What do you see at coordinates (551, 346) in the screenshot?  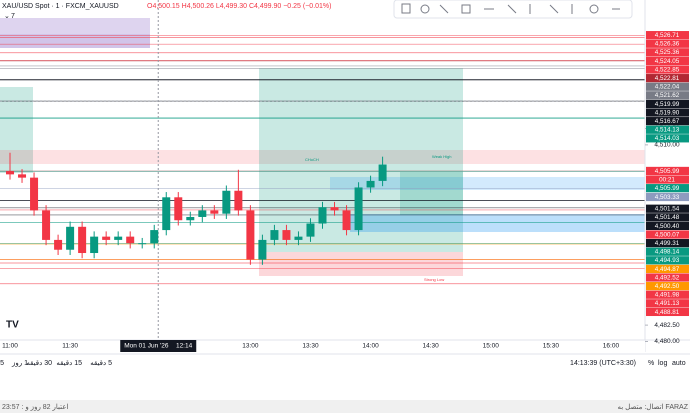 I see `x-tick-label: 15:30` at bounding box center [551, 346].